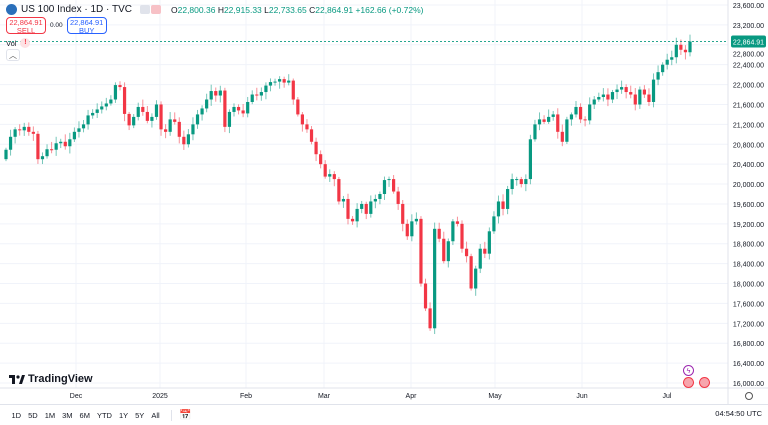 This screenshot has width=768, height=425. Describe the element at coordinates (51, 379) in the screenshot. I see `tradingview-logo: TradingView` at that location.